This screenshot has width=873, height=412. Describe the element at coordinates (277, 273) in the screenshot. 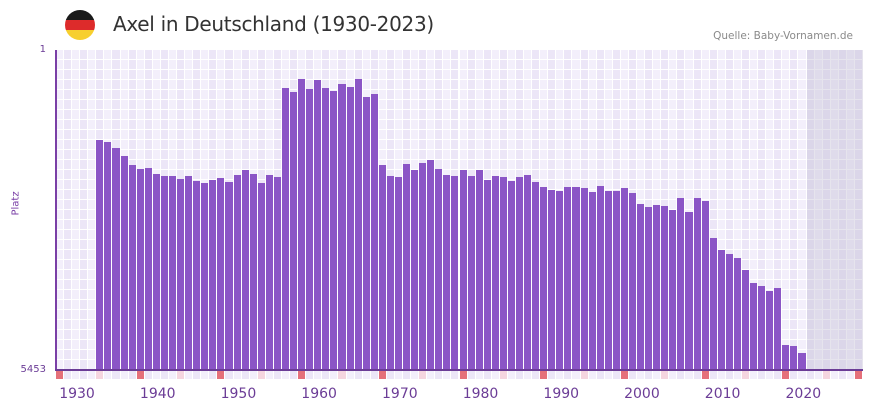

I see `bar-1957` at that location.